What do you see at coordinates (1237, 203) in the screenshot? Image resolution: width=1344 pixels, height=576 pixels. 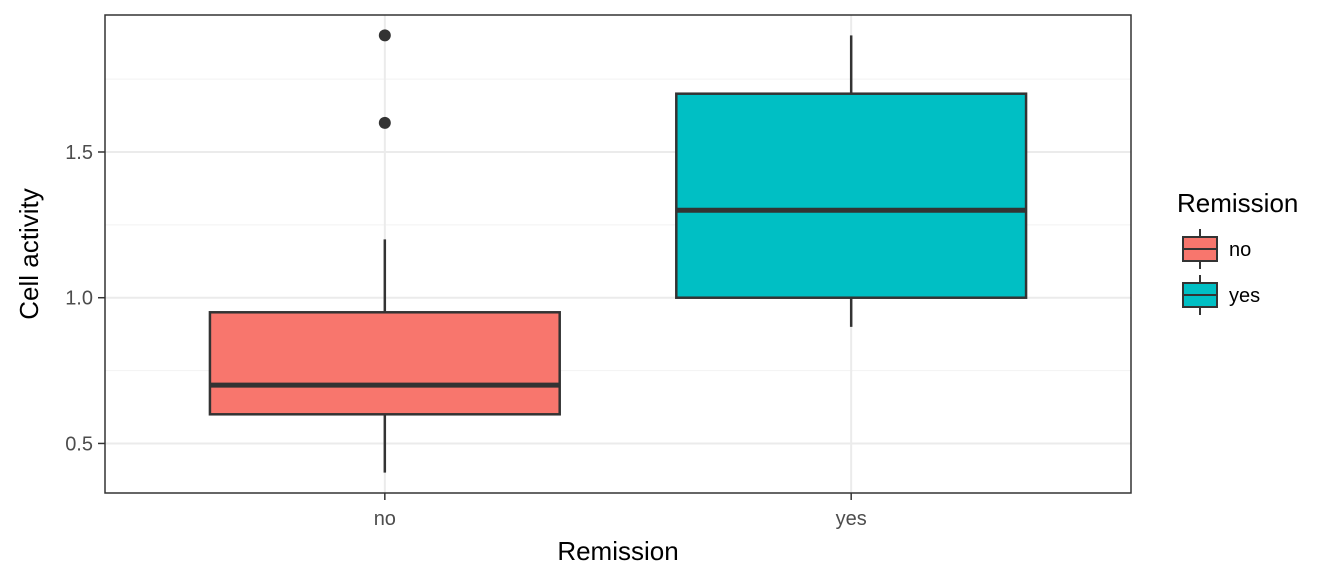 I see `legend-title: Remission` at bounding box center [1237, 203].